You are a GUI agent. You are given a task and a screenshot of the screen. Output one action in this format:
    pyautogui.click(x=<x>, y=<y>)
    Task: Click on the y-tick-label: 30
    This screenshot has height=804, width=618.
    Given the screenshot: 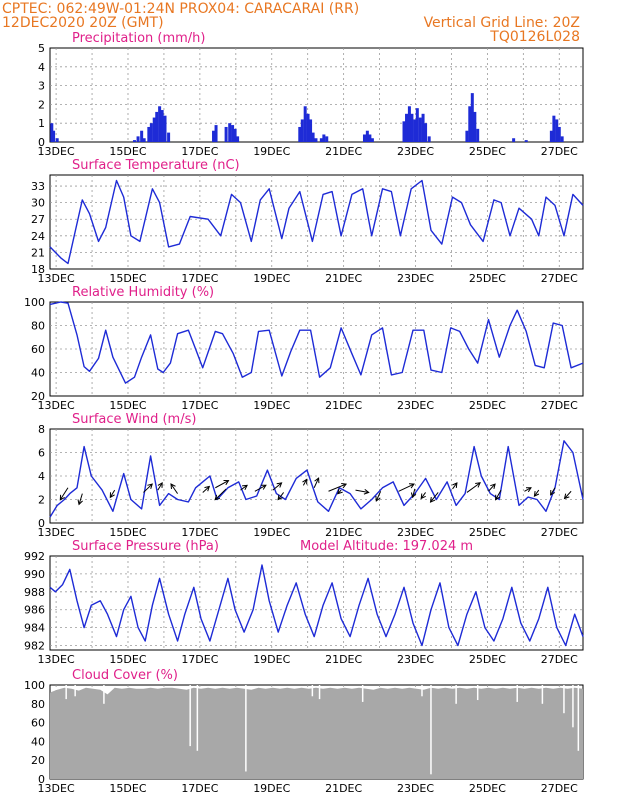 What is the action you would take?
    pyautogui.click(x=38, y=203)
    